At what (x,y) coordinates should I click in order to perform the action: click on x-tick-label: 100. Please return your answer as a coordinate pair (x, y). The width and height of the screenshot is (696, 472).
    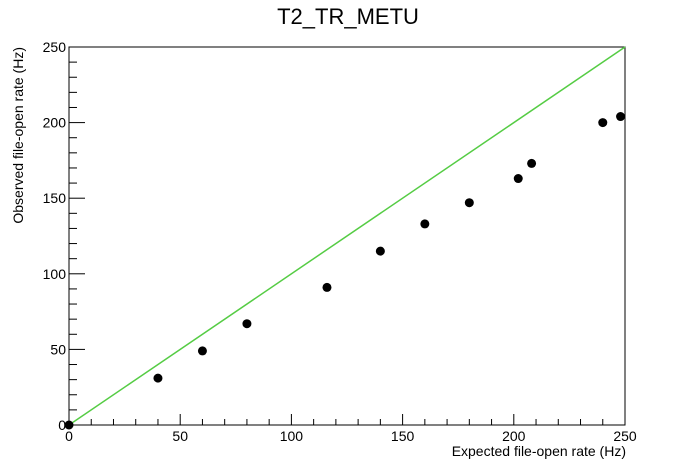
    Looking at the image, I should click on (292, 436).